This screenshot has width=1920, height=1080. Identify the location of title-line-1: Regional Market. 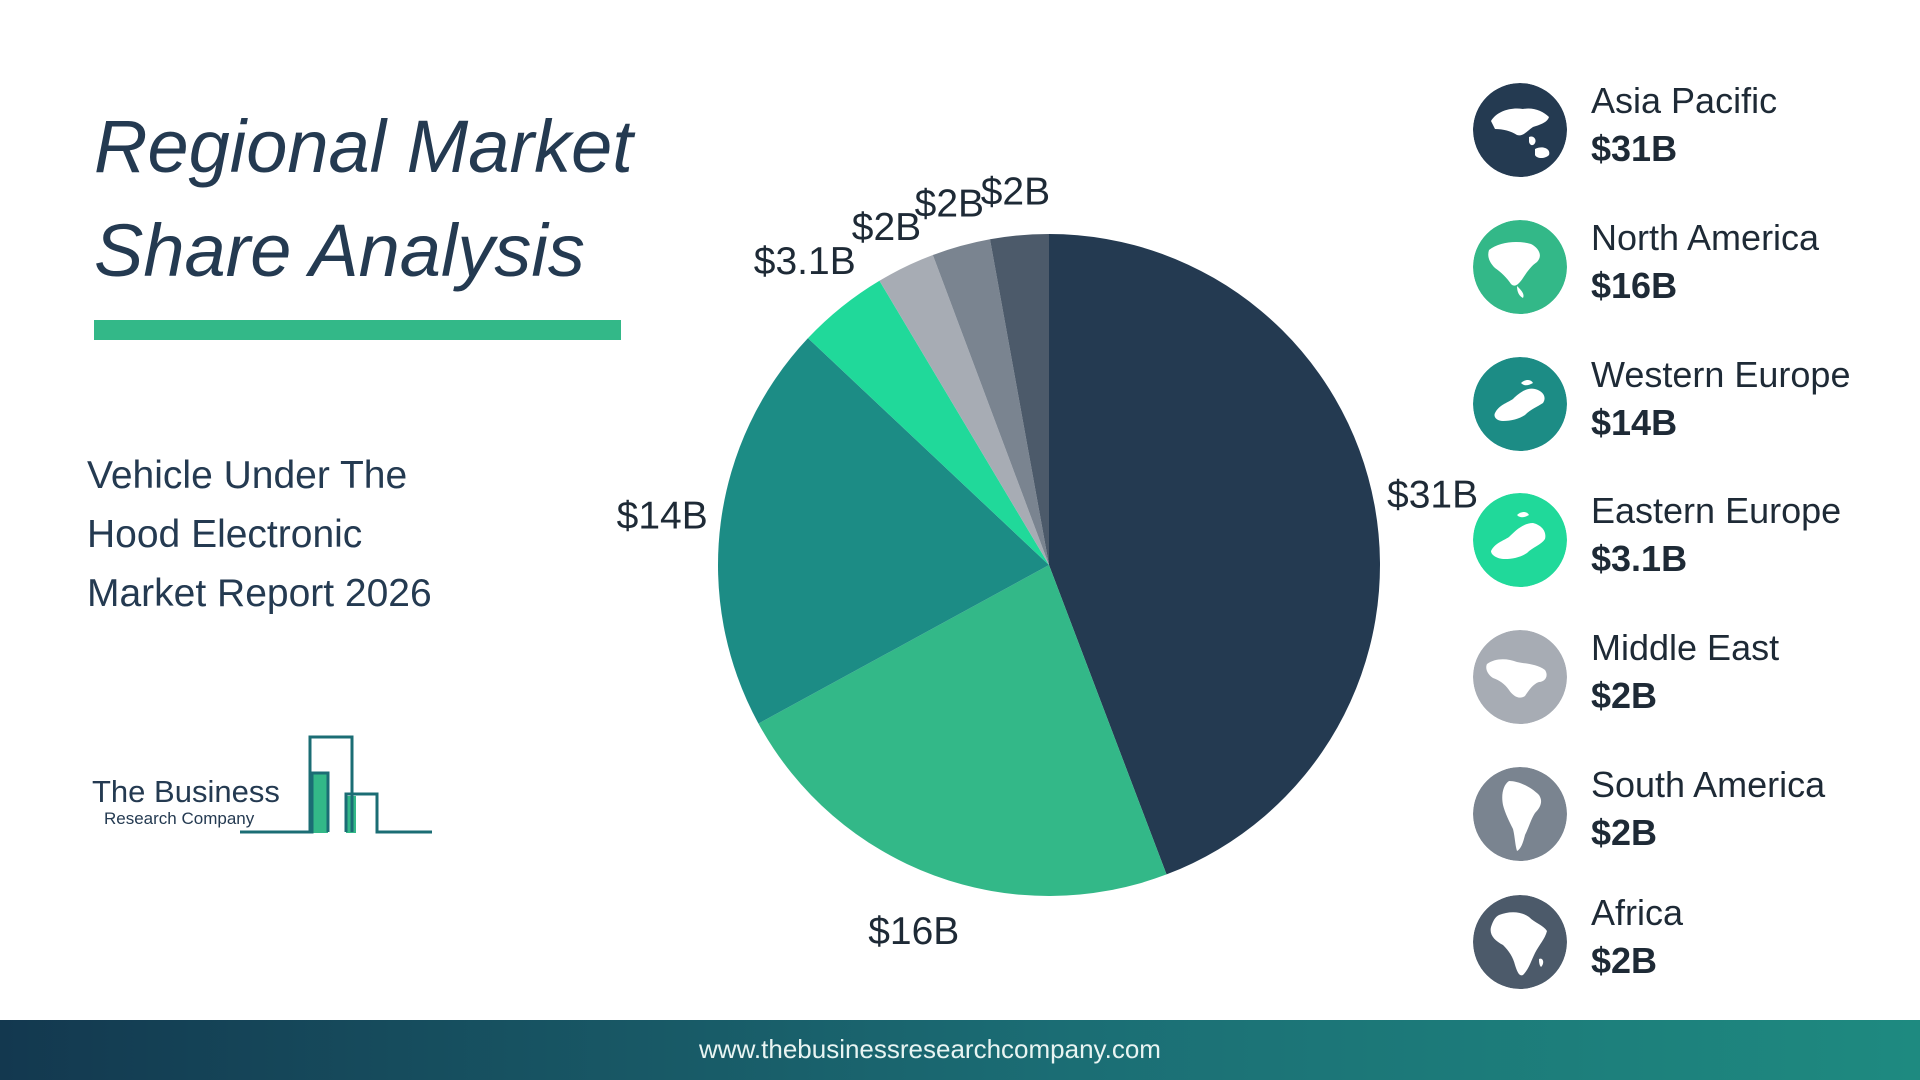
(363, 146).